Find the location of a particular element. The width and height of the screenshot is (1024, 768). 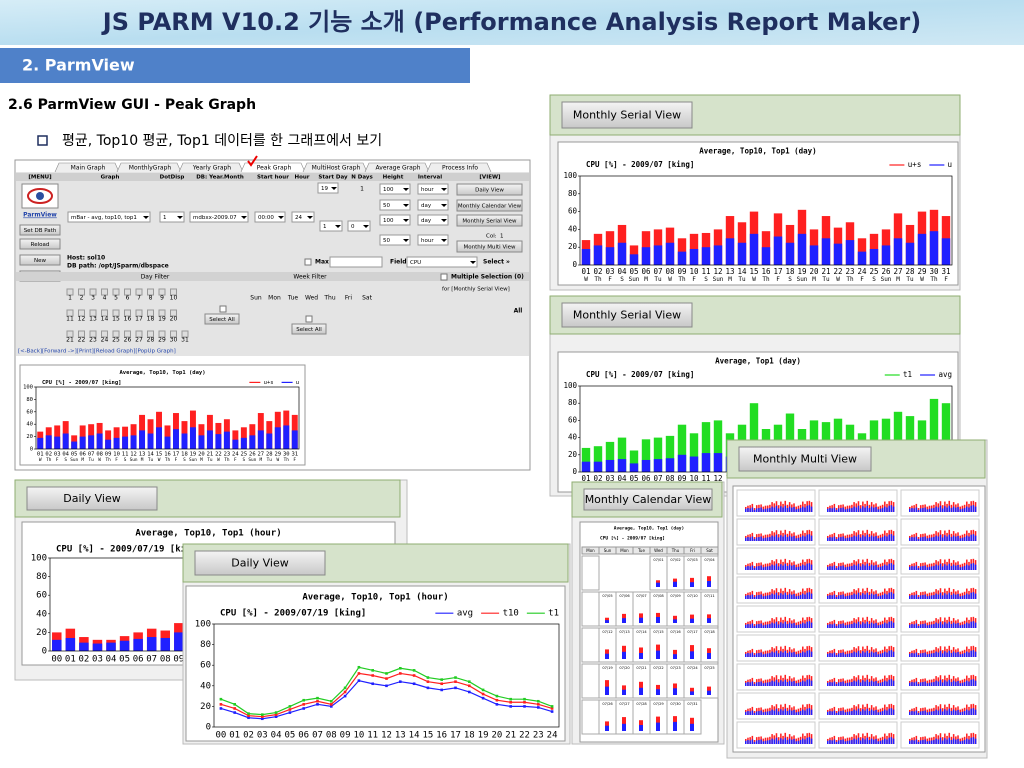

view-button is located at coordinates (489, 246).